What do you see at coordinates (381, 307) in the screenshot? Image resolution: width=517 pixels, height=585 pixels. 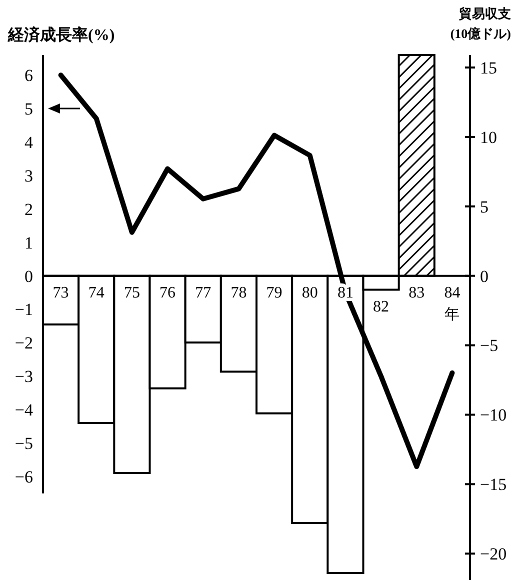 I see `x-tick-label: 82` at bounding box center [381, 307].